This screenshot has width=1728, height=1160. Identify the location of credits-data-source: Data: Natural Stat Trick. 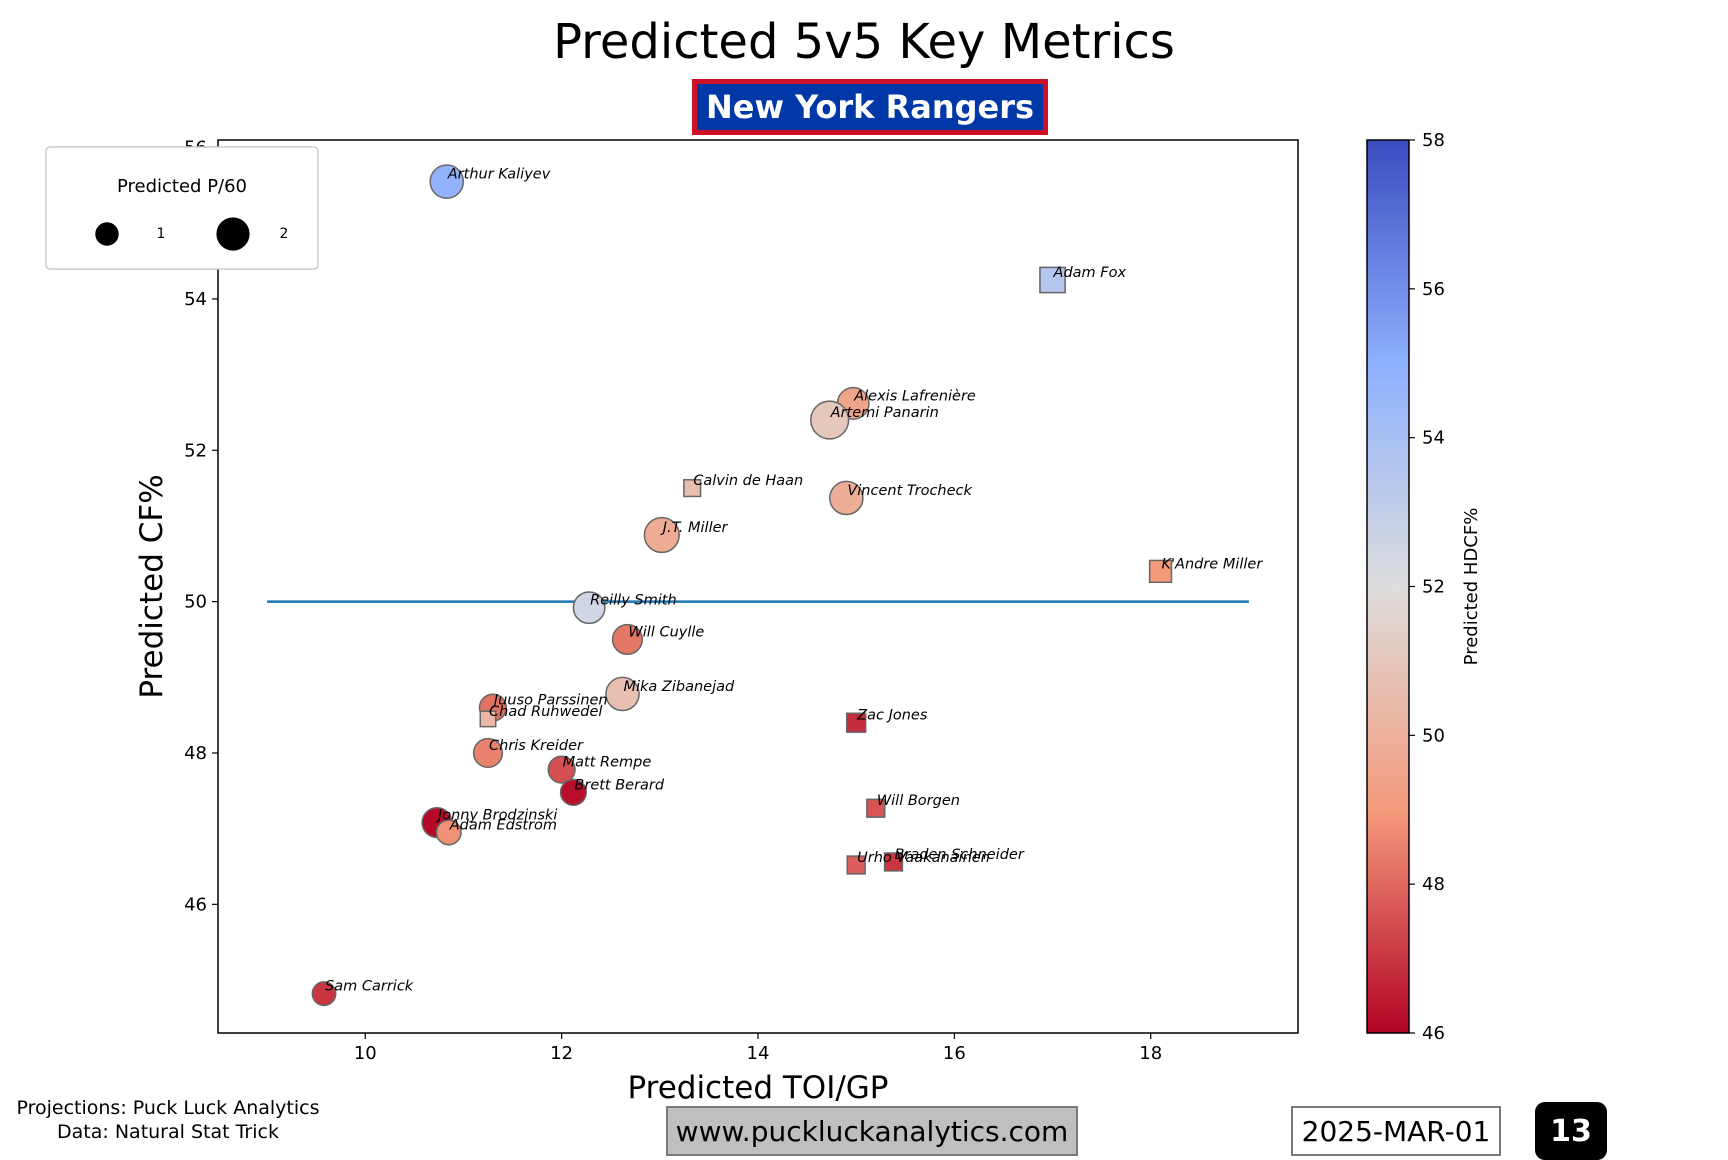
(168, 1132).